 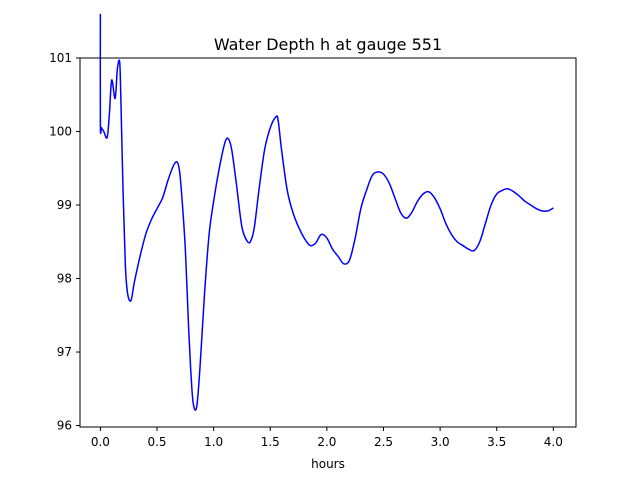 I want to click on x-tick-label: 3.5, so click(x=496, y=442).